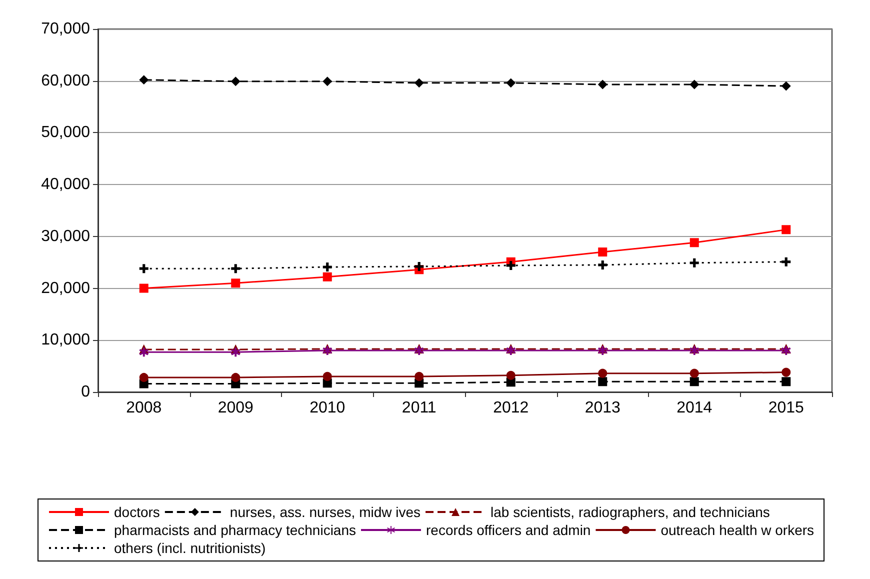 Image resolution: width=870 pixels, height=579 pixels. I want to click on legend-label: pharmacists and pharmacy technicians, so click(235, 530).